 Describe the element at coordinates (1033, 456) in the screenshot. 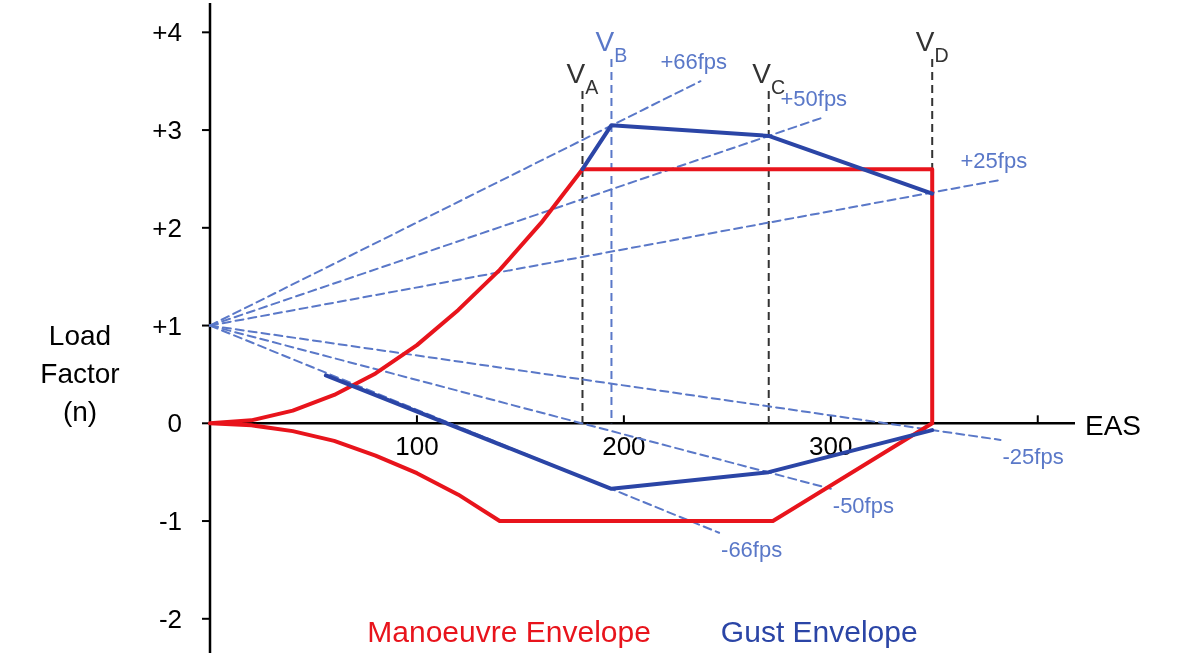

I see `series-label: -25fps` at that location.